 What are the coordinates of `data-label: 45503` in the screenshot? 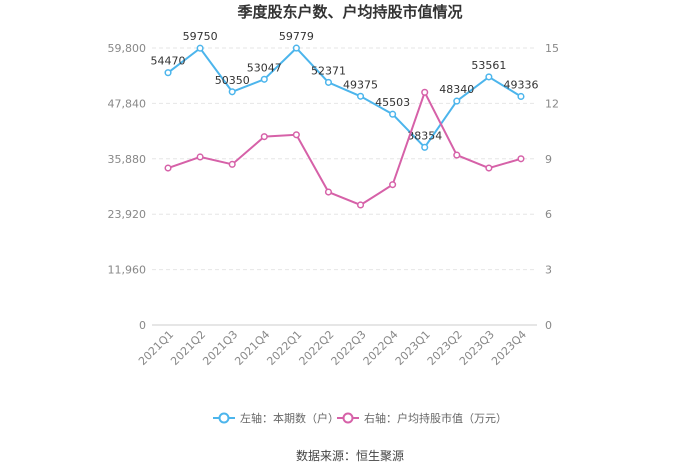 It's located at (392, 102).